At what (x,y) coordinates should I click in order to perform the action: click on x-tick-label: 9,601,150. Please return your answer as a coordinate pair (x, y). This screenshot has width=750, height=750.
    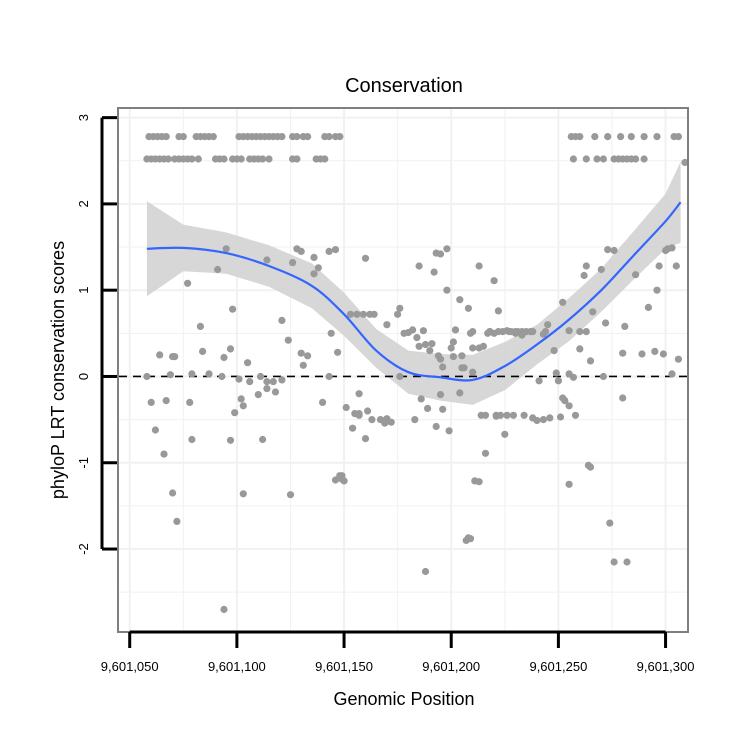
    Looking at the image, I should click on (344, 666).